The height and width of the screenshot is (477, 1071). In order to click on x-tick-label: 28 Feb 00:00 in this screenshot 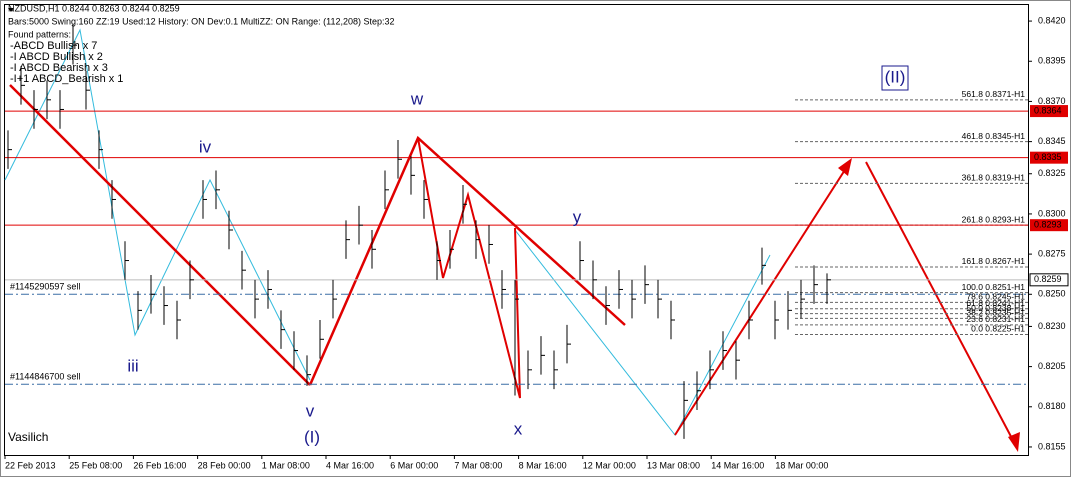, I will do `click(224, 465)`.